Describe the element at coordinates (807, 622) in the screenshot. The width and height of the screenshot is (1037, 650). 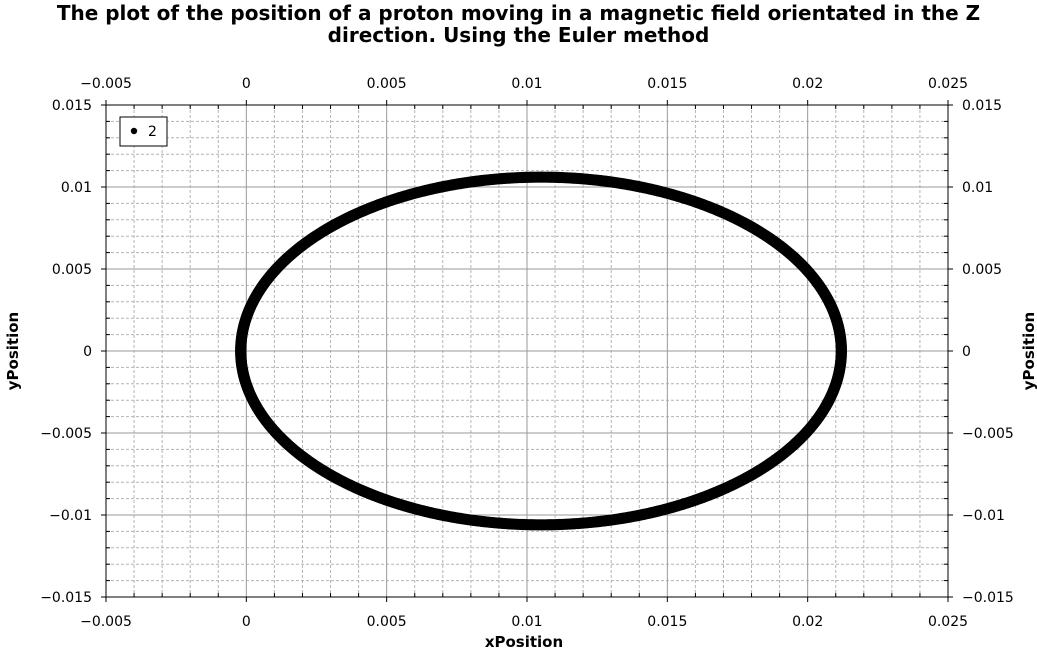
I see `x-tick-label-bottom: 0.02` at that location.